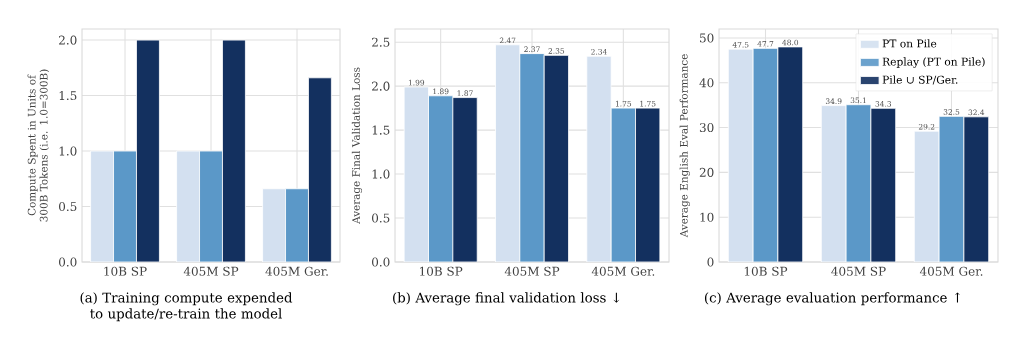 The image size is (1024, 341). What do you see at coordinates (381, 42) in the screenshot?
I see `y-tick-label: 2.5` at bounding box center [381, 42].